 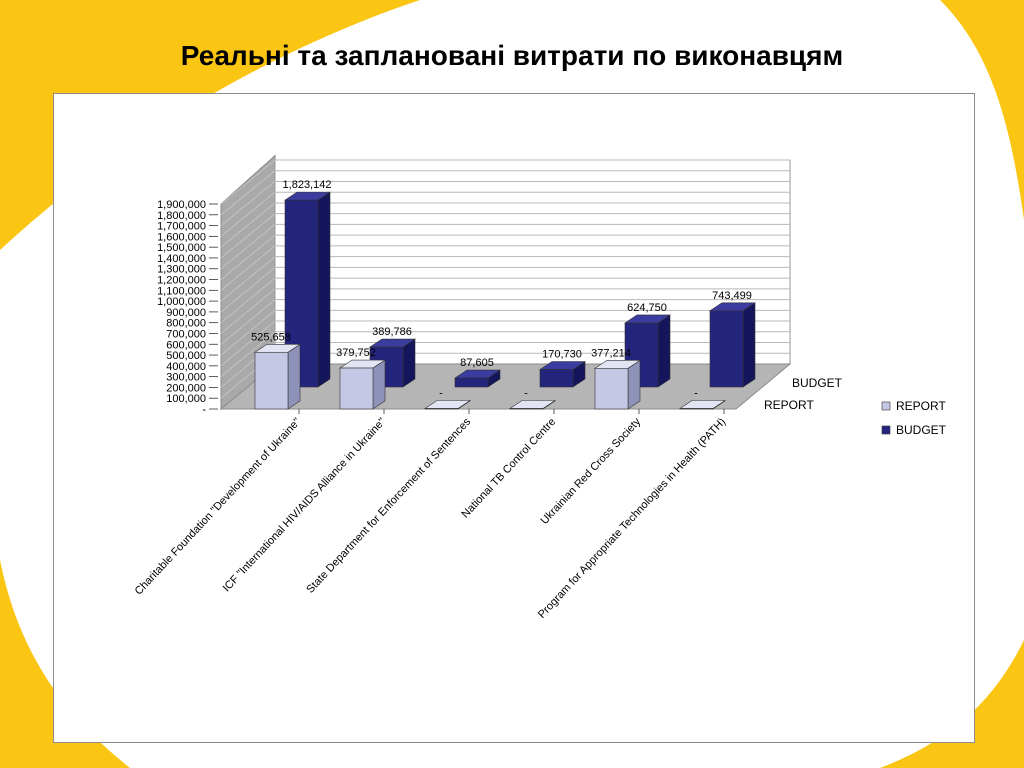 What do you see at coordinates (186, 378) in the screenshot?
I see `y-tick-label: 300,000` at bounding box center [186, 378].